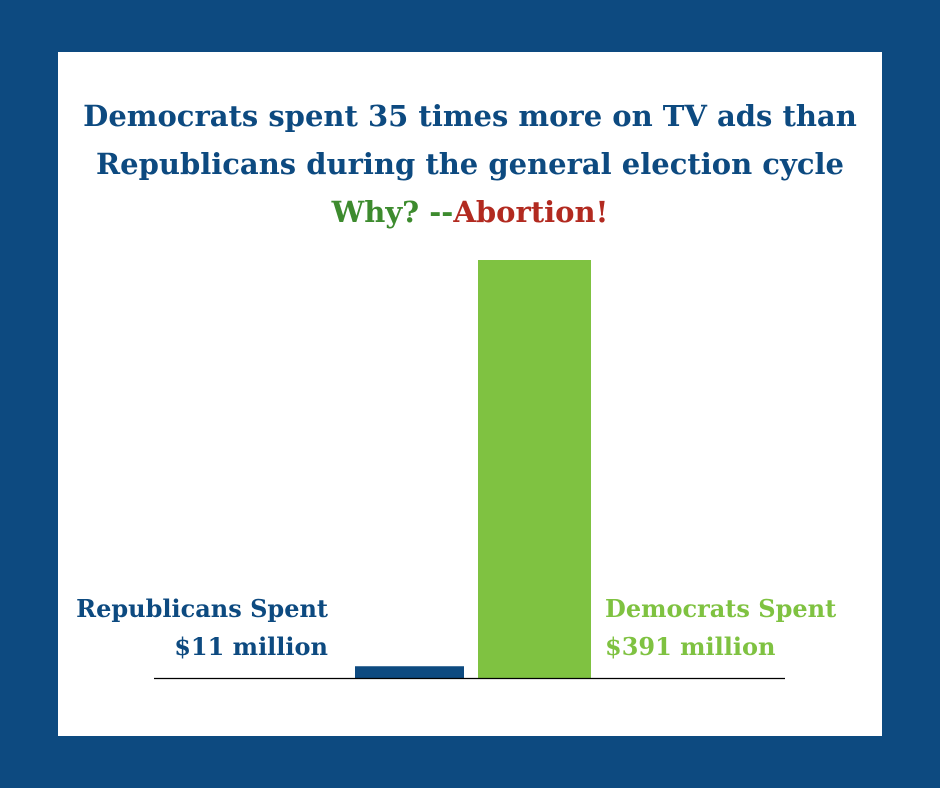 The width and height of the screenshot is (940, 788). I want to click on republicans-label-line-1: Republicans Spent, so click(202, 608).